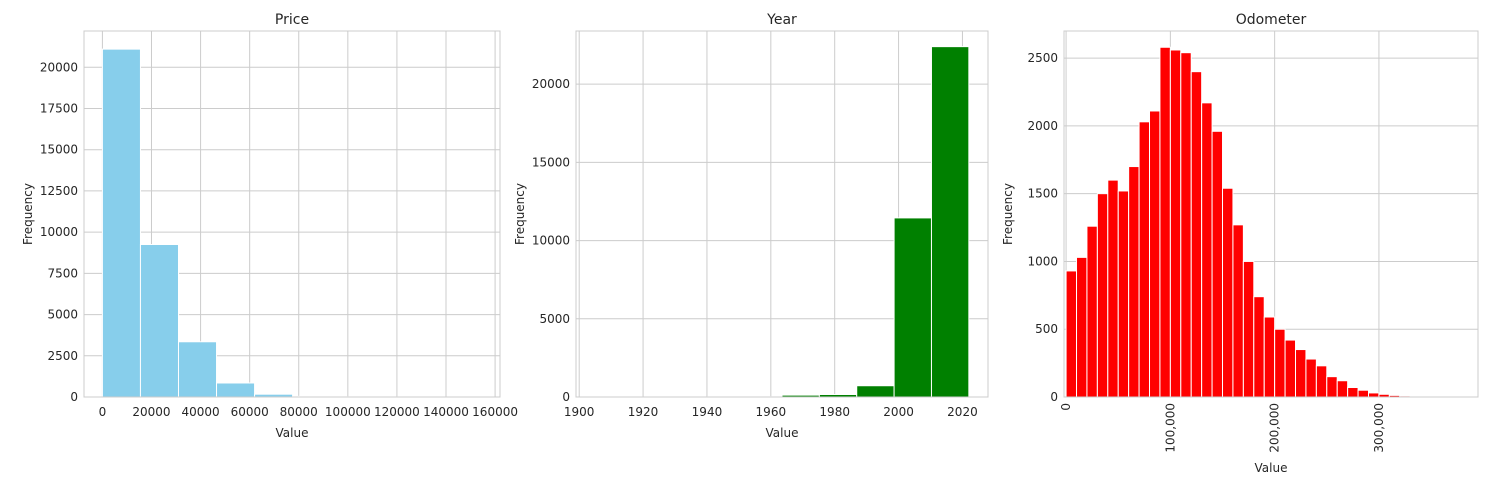 This screenshot has height=478, width=1494. What do you see at coordinates (299, 412) in the screenshot?
I see `x-tick-label: 80000` at bounding box center [299, 412].